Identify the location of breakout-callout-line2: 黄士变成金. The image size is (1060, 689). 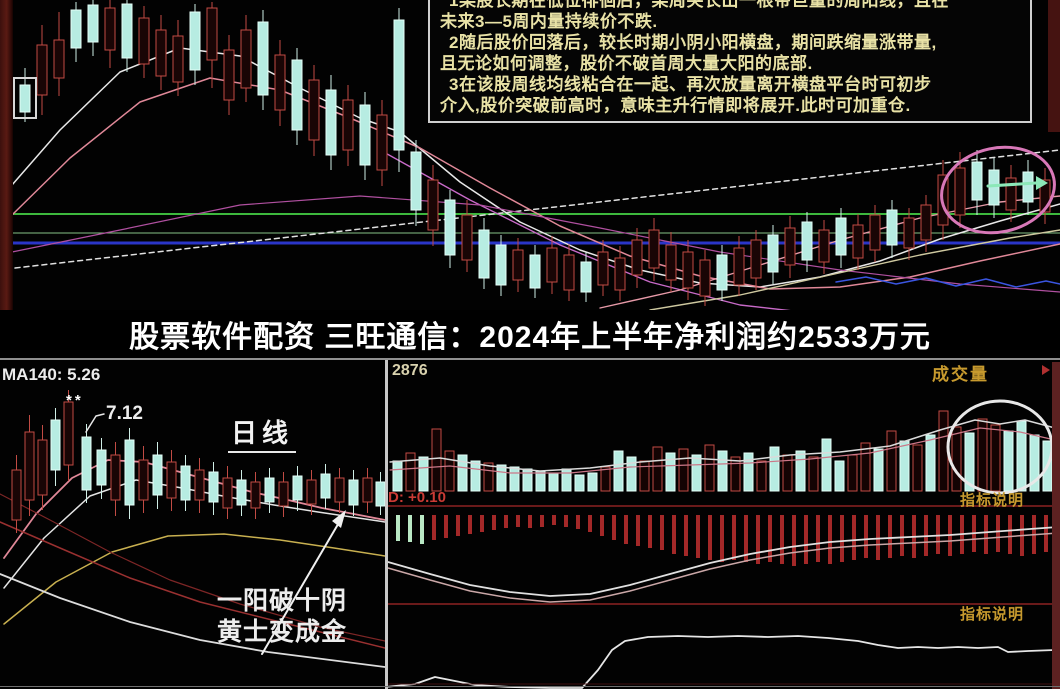
(281, 632).